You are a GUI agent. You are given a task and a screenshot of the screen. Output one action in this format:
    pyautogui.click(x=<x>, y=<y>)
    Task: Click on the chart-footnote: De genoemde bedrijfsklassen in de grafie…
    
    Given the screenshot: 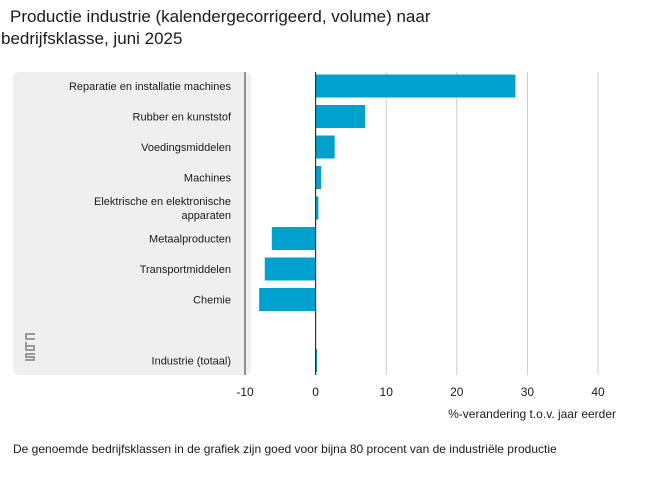 What is the action you would take?
    pyautogui.click(x=285, y=449)
    